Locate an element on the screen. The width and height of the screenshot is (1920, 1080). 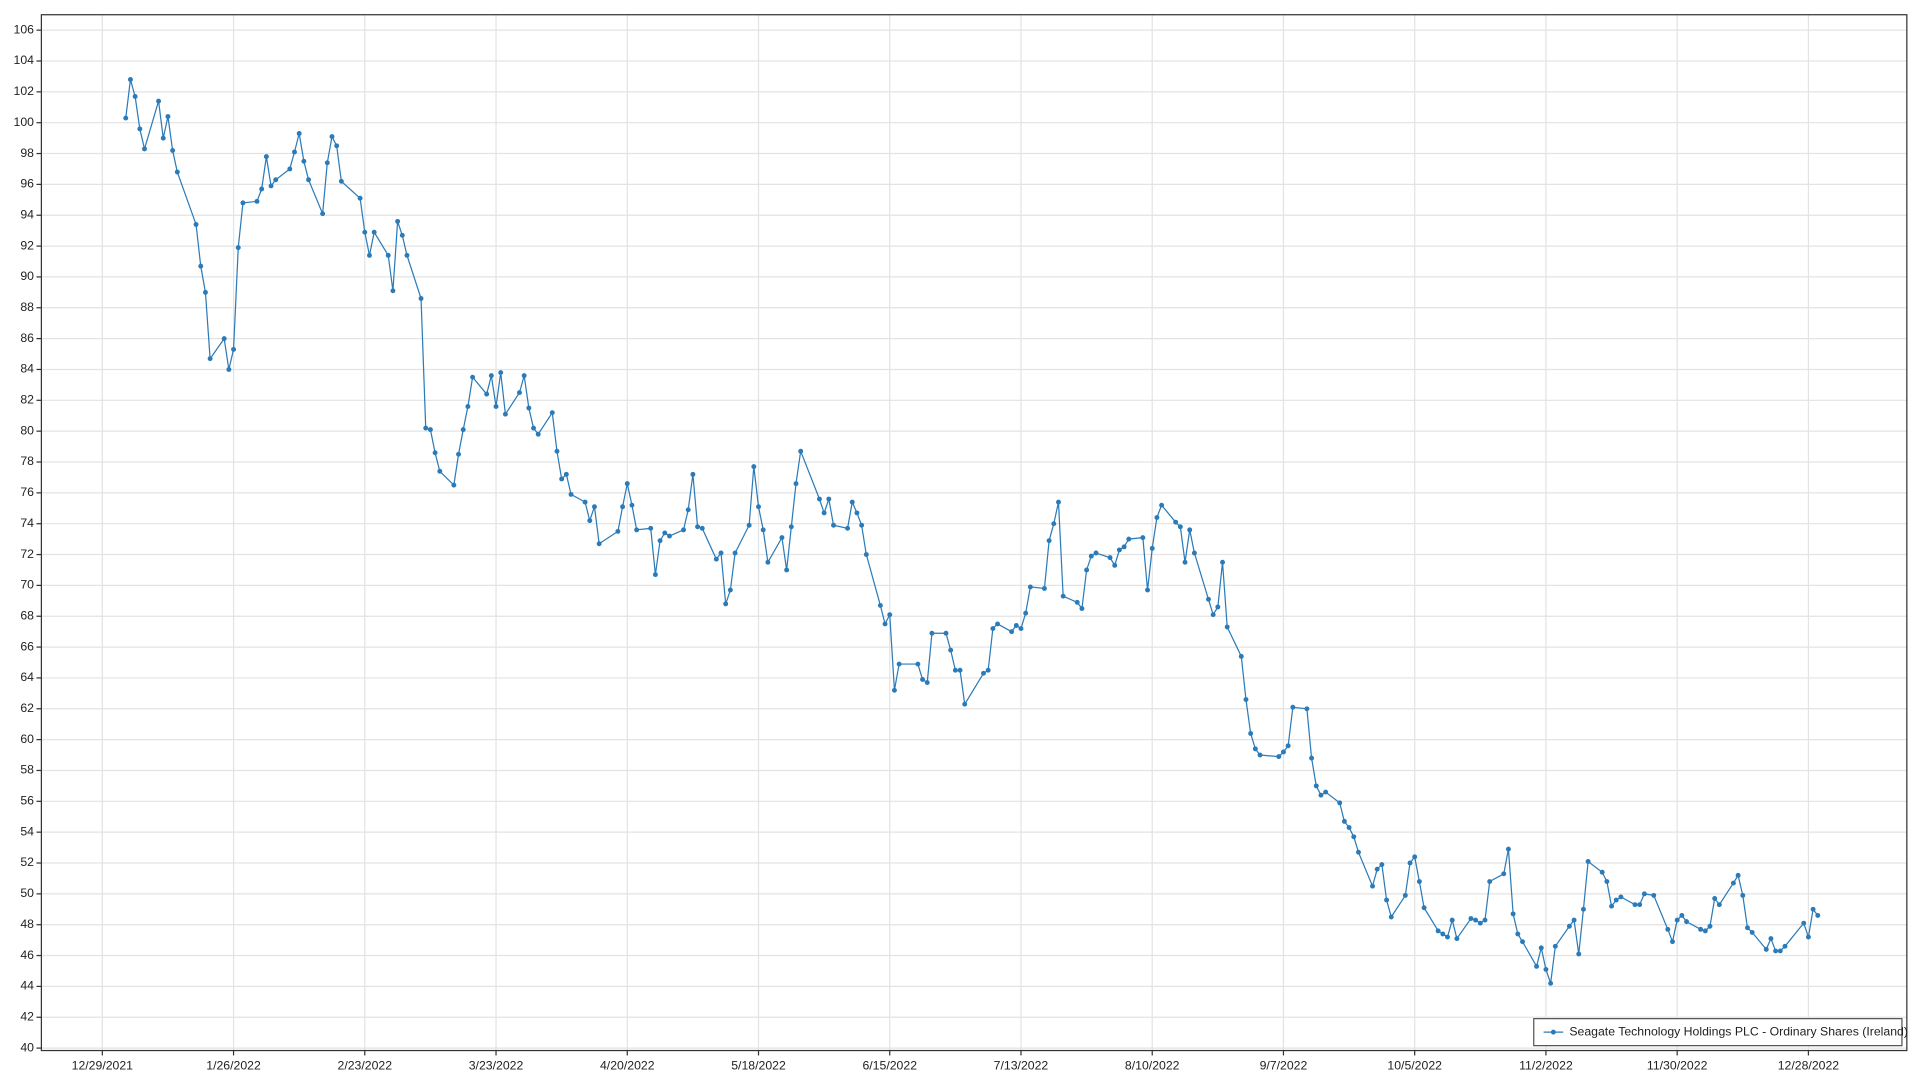
y-tick-label: 54 is located at coordinates (27, 831).